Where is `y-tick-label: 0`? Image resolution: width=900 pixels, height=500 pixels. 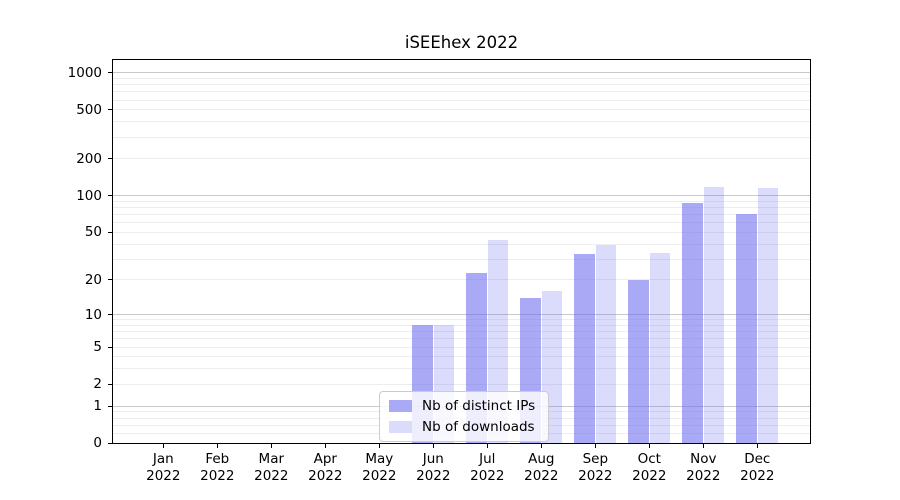
y-tick-label: 0 is located at coordinates (97, 443).